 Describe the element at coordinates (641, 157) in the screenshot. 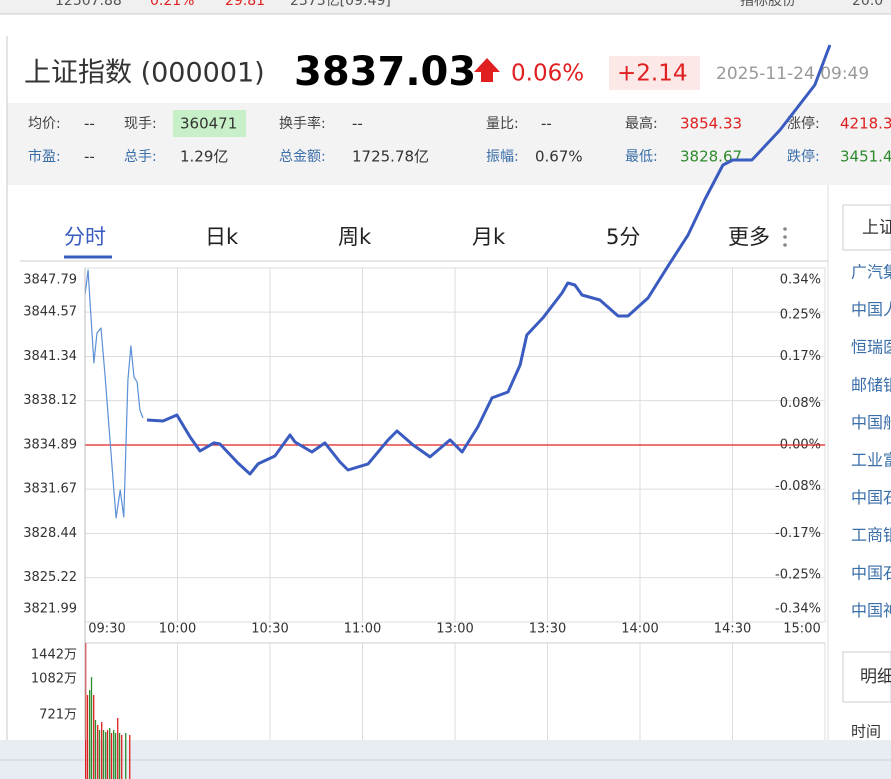

I see `stat-label: 最低:` at that location.